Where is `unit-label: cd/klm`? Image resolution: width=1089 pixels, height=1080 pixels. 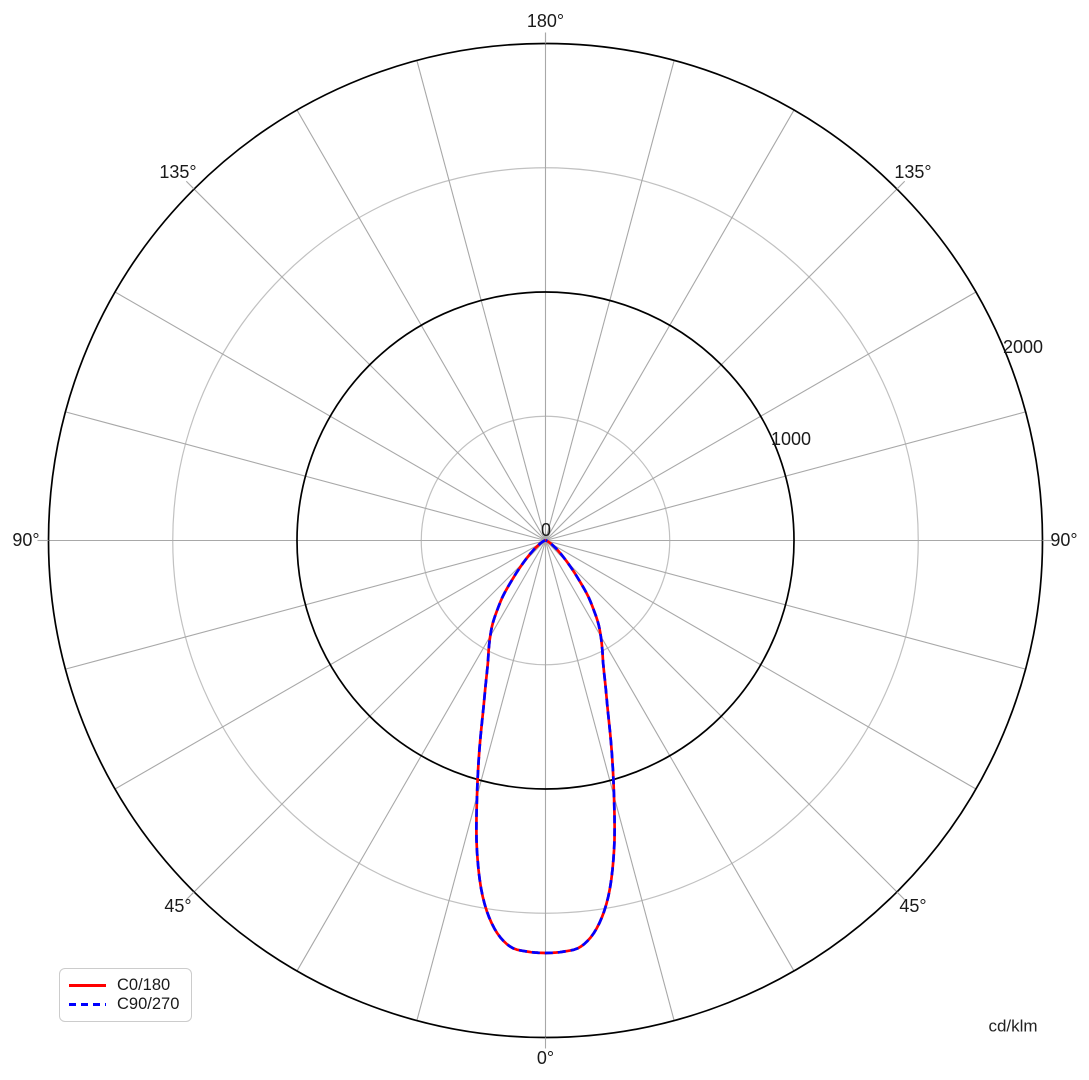 unit-label: cd/klm is located at coordinates (1012, 1026).